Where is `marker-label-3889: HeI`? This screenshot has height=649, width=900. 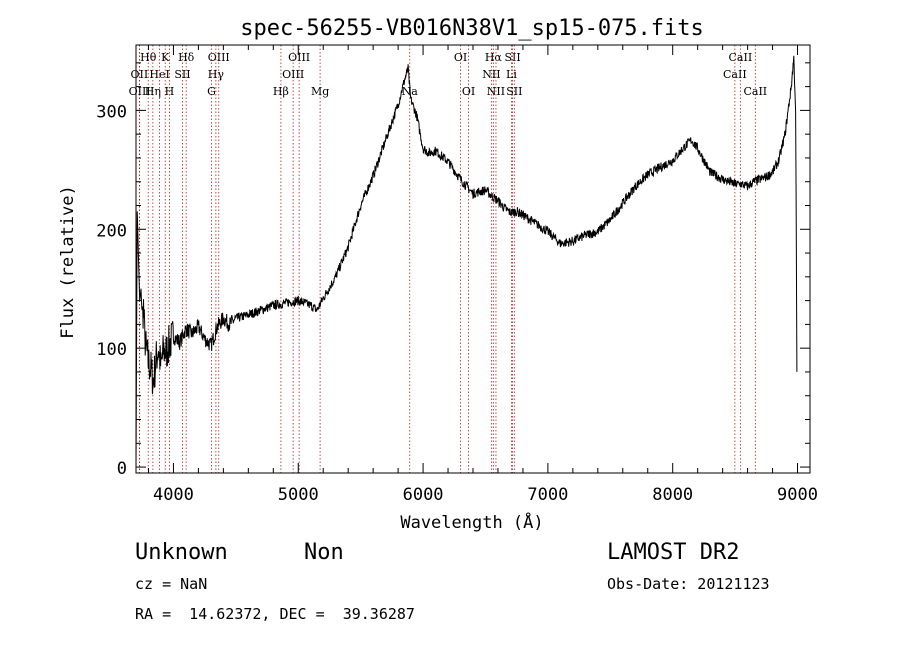 marker-label-3889: HeI is located at coordinates (159, 74).